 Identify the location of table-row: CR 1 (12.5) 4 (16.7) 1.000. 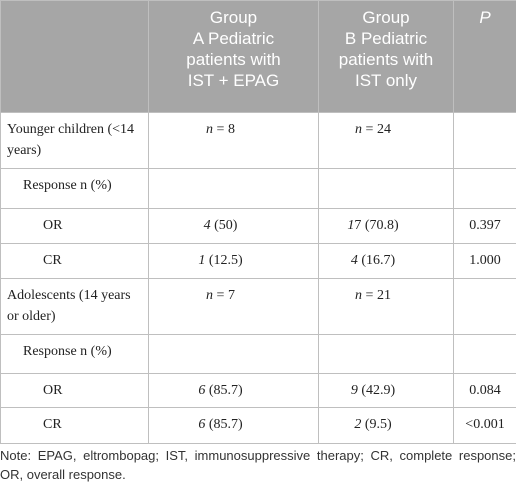
(258, 261).